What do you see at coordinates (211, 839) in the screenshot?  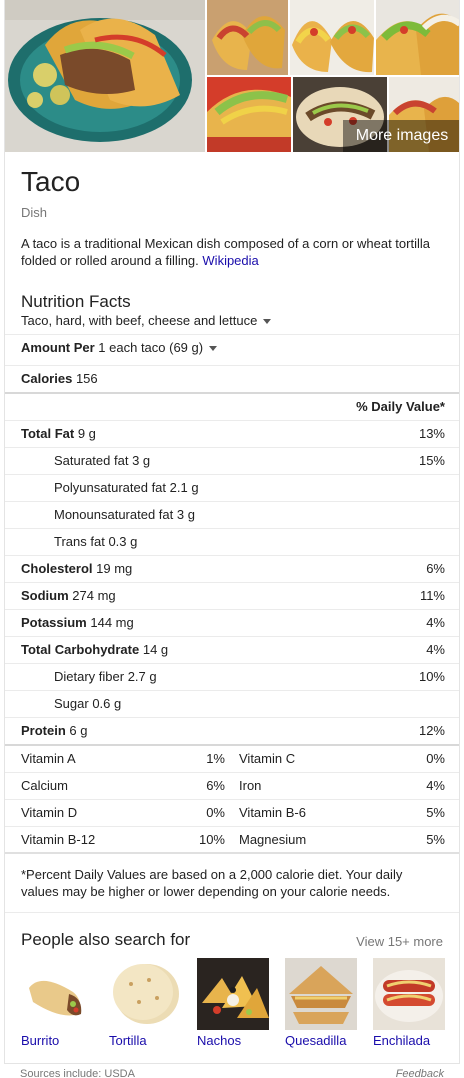 I see `vitamin-pct: 10%` at bounding box center [211, 839].